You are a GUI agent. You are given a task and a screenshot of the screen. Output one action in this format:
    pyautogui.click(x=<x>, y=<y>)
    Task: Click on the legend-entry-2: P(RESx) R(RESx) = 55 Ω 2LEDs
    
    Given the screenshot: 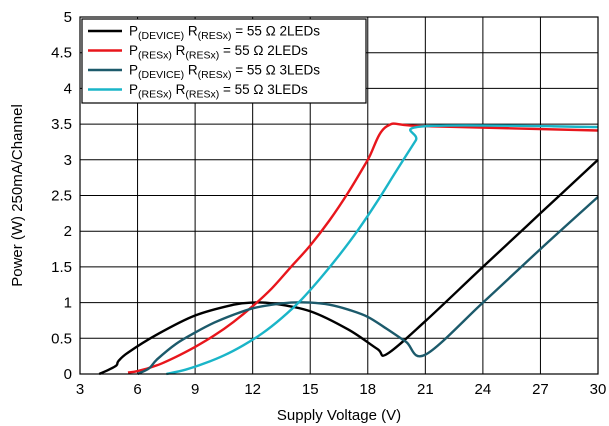 What is the action you would take?
    pyautogui.click(x=218, y=52)
    